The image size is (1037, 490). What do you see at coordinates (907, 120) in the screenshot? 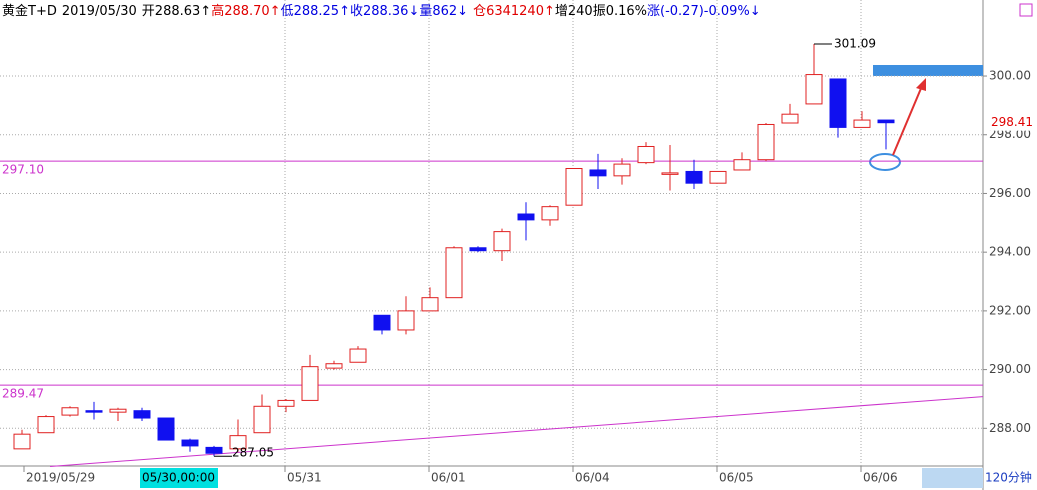
I see `arrow-shaft` at bounding box center [907, 120].